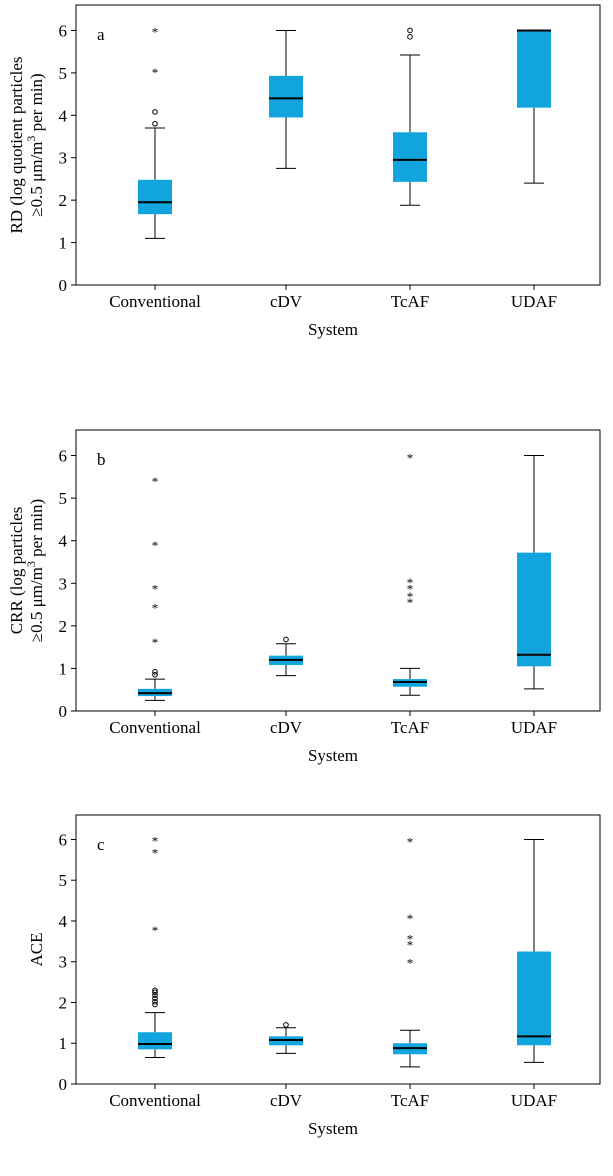 This screenshot has width=613, height=1176. I want to click on y-axis-title: ACE, so click(36, 950).